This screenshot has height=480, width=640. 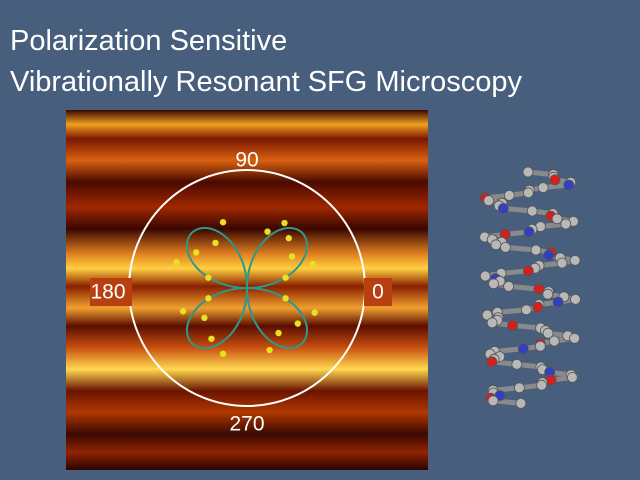 What do you see at coordinates (107, 292) in the screenshot?
I see `angle-label: 180` at bounding box center [107, 292].